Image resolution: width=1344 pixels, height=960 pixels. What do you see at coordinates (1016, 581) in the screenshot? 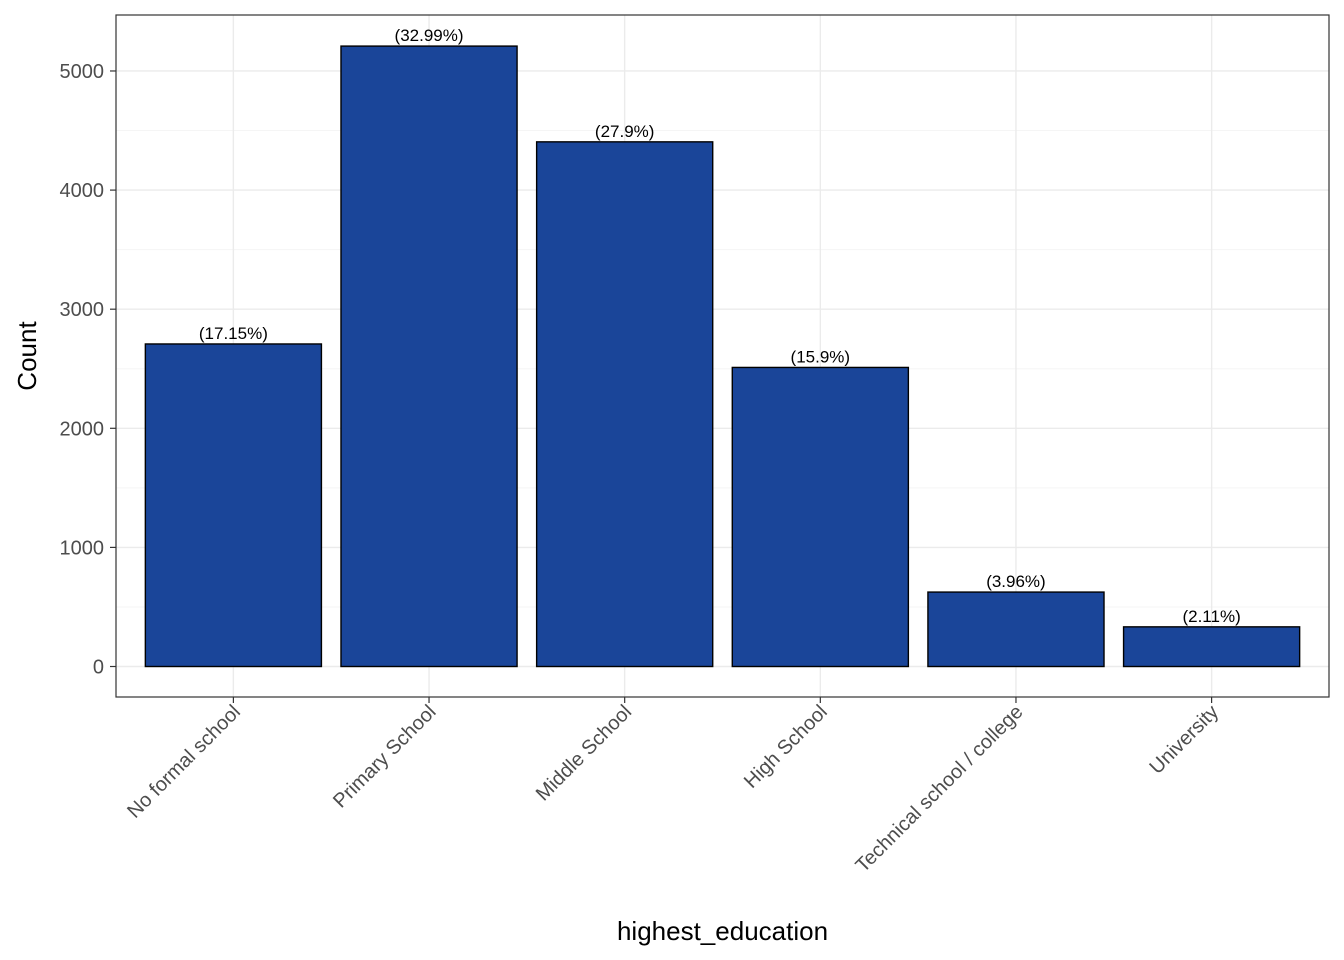
I see `bar-data-label: (3.96%)` at bounding box center [1016, 581].